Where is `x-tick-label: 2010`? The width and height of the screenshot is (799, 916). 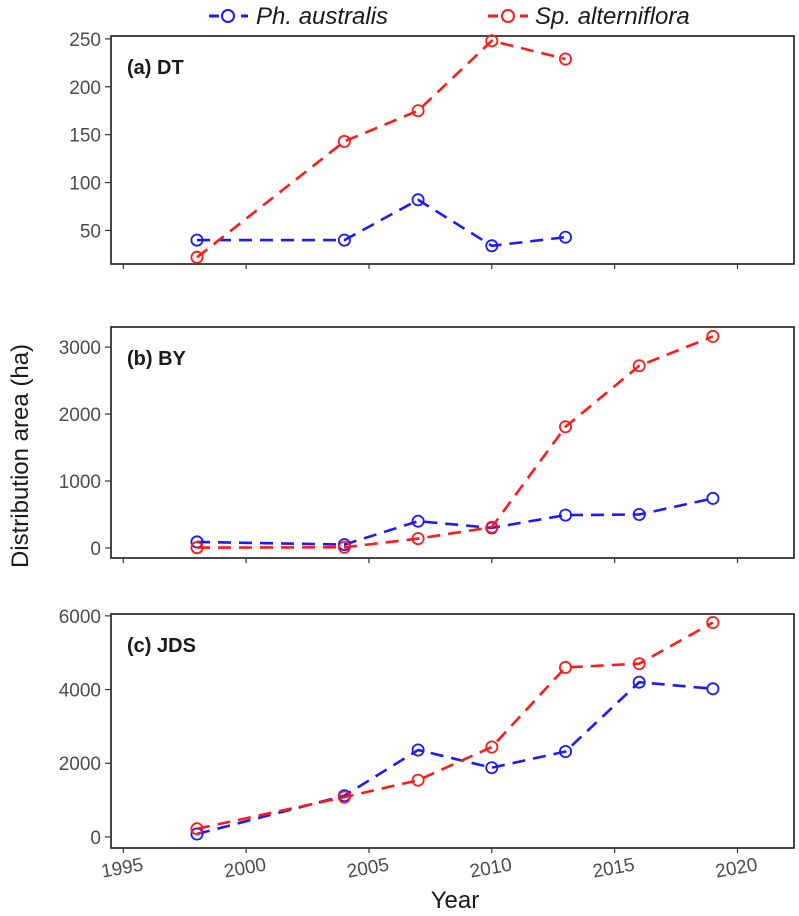
x-tick-label: 2010 is located at coordinates (490, 869).